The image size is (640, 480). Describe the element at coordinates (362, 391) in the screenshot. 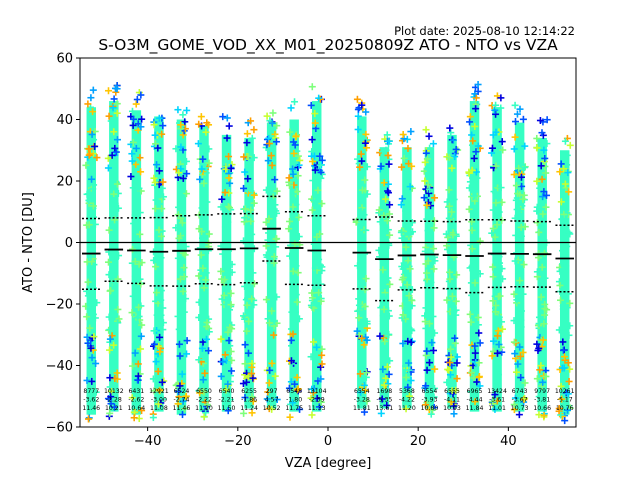

I see `bin-stat-n: 6554` at that location.